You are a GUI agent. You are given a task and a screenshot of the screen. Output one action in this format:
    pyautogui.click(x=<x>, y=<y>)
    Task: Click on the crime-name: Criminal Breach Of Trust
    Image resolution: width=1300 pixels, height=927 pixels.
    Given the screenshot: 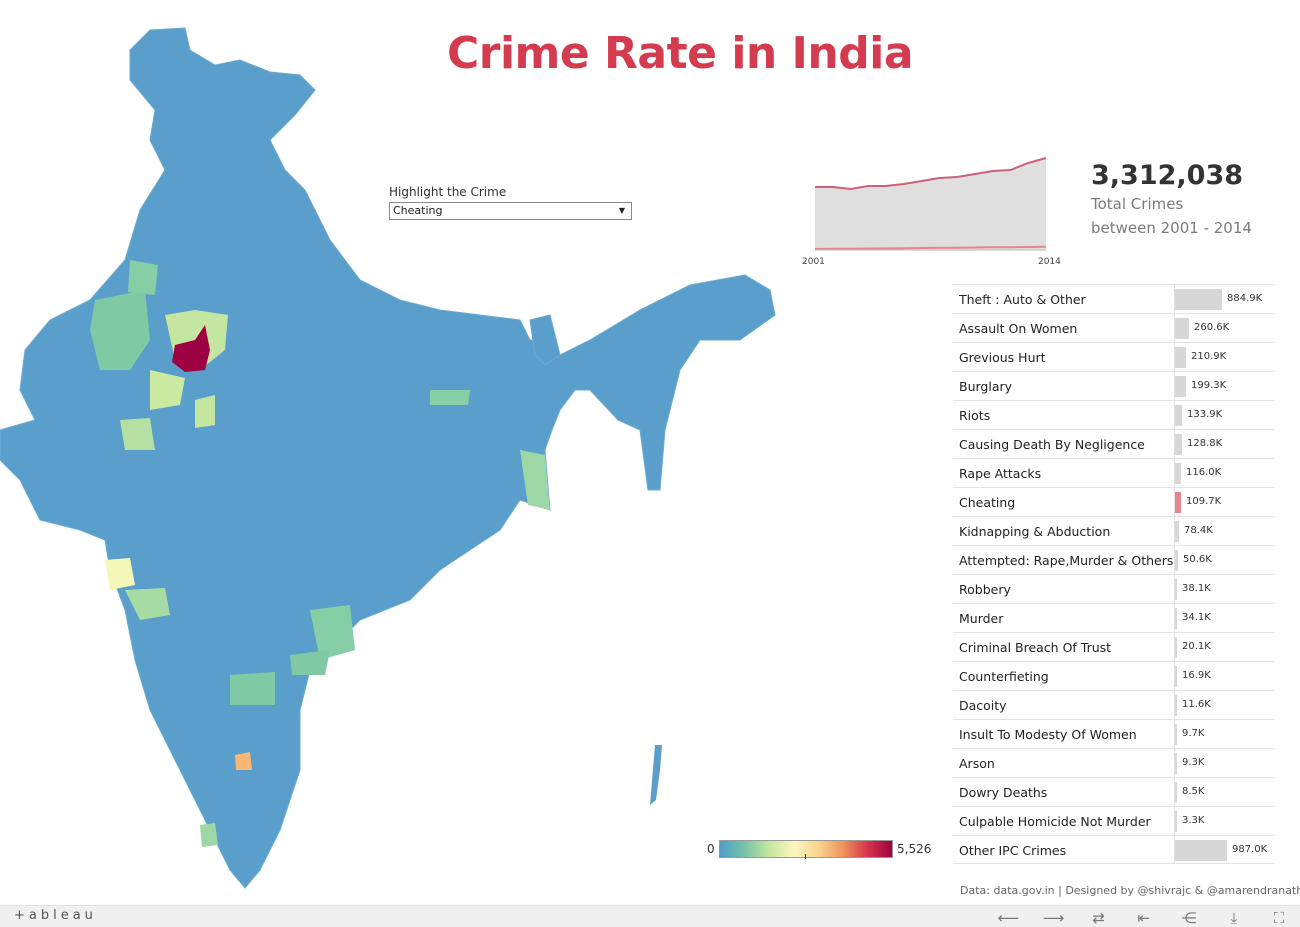 What is the action you would take?
    pyautogui.click(x=1035, y=647)
    